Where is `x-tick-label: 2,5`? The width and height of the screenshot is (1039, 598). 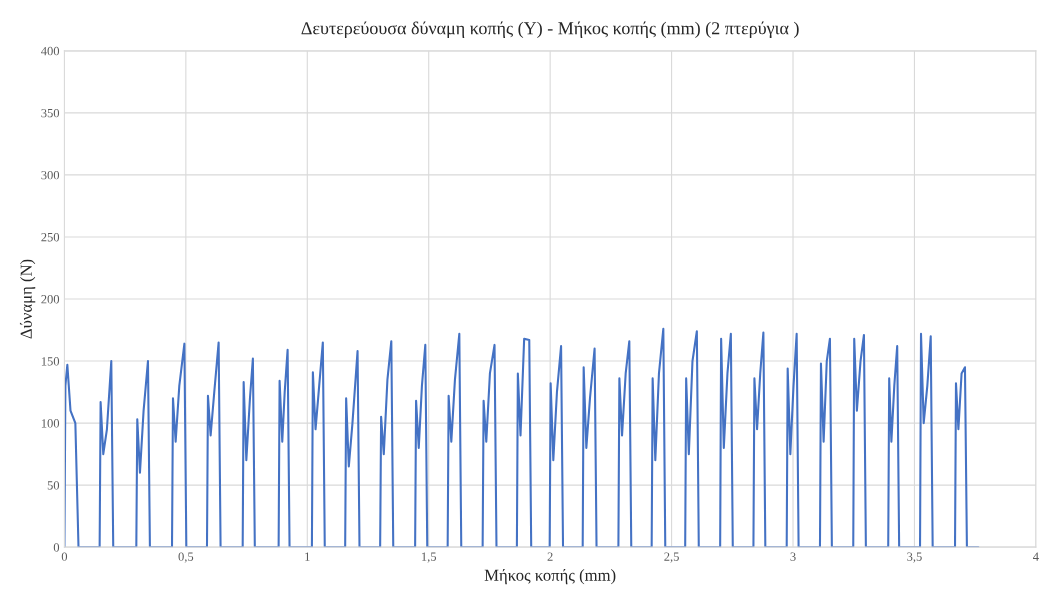 x-tick-label: 2,5 is located at coordinates (671, 557).